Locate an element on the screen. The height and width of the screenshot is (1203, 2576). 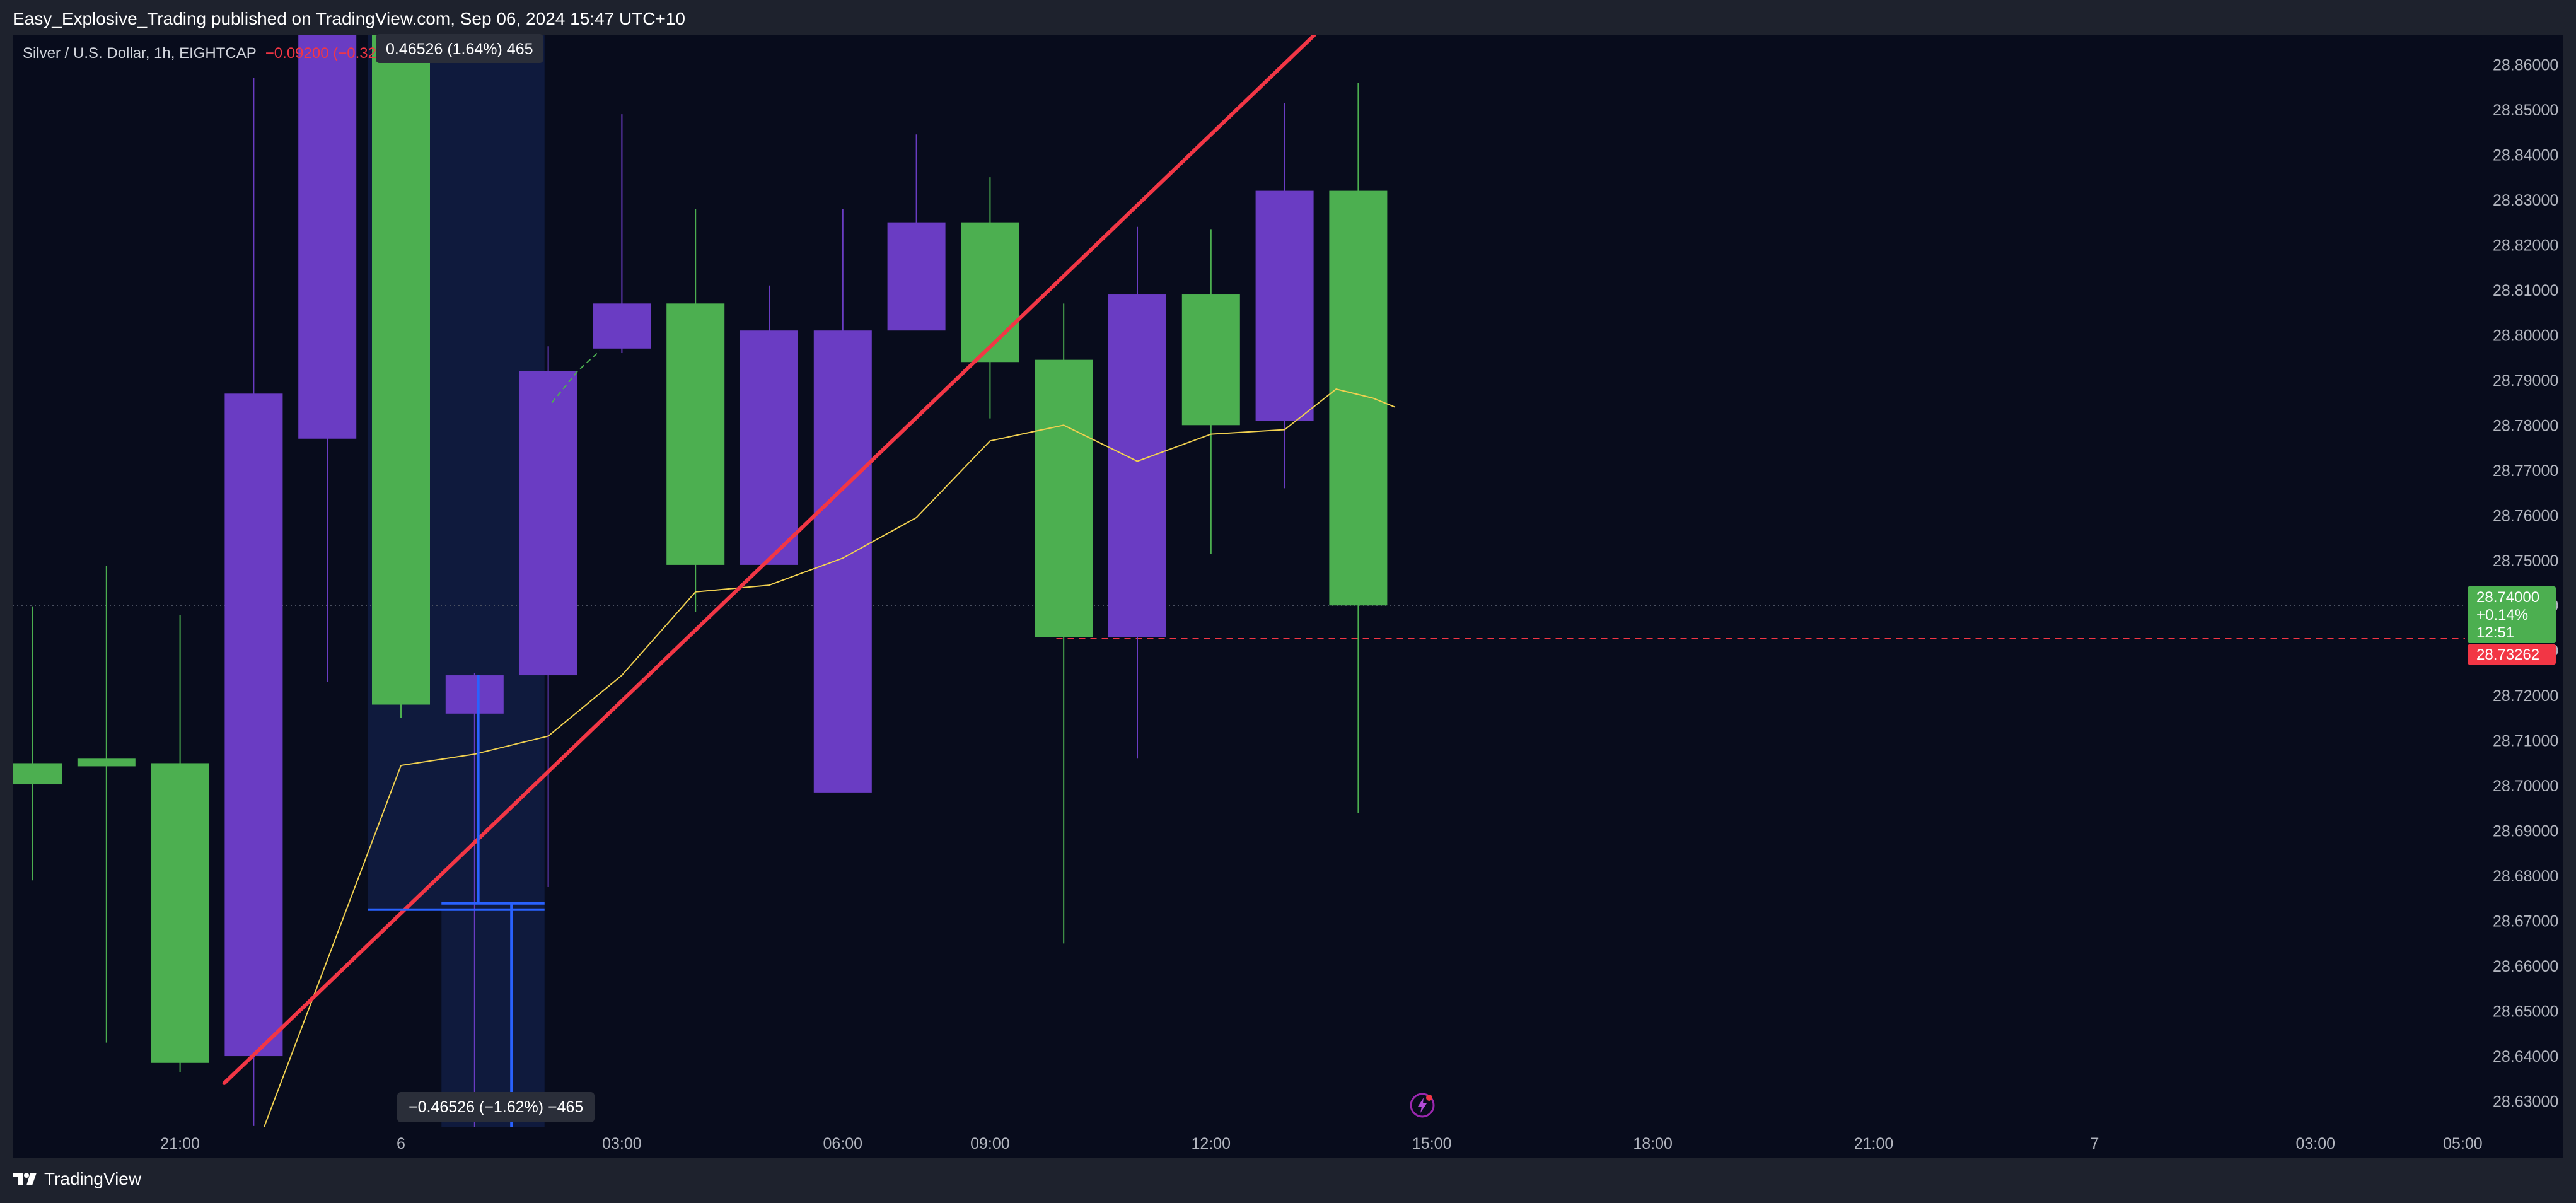
footer: TradingView is located at coordinates (1288, 1180).